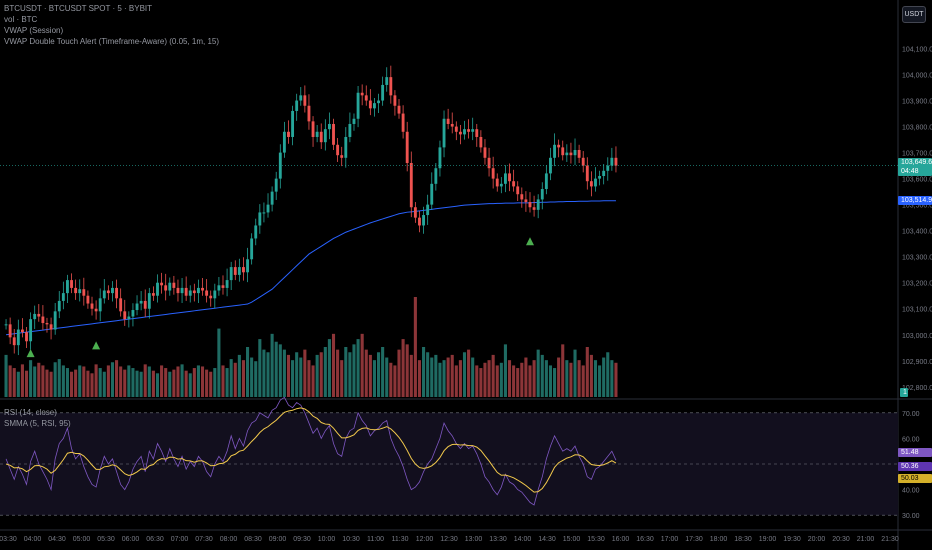  Describe the element at coordinates (37, 423) in the screenshot. I see `legend-smma: SMMA (5, RSI, 95)` at that location.